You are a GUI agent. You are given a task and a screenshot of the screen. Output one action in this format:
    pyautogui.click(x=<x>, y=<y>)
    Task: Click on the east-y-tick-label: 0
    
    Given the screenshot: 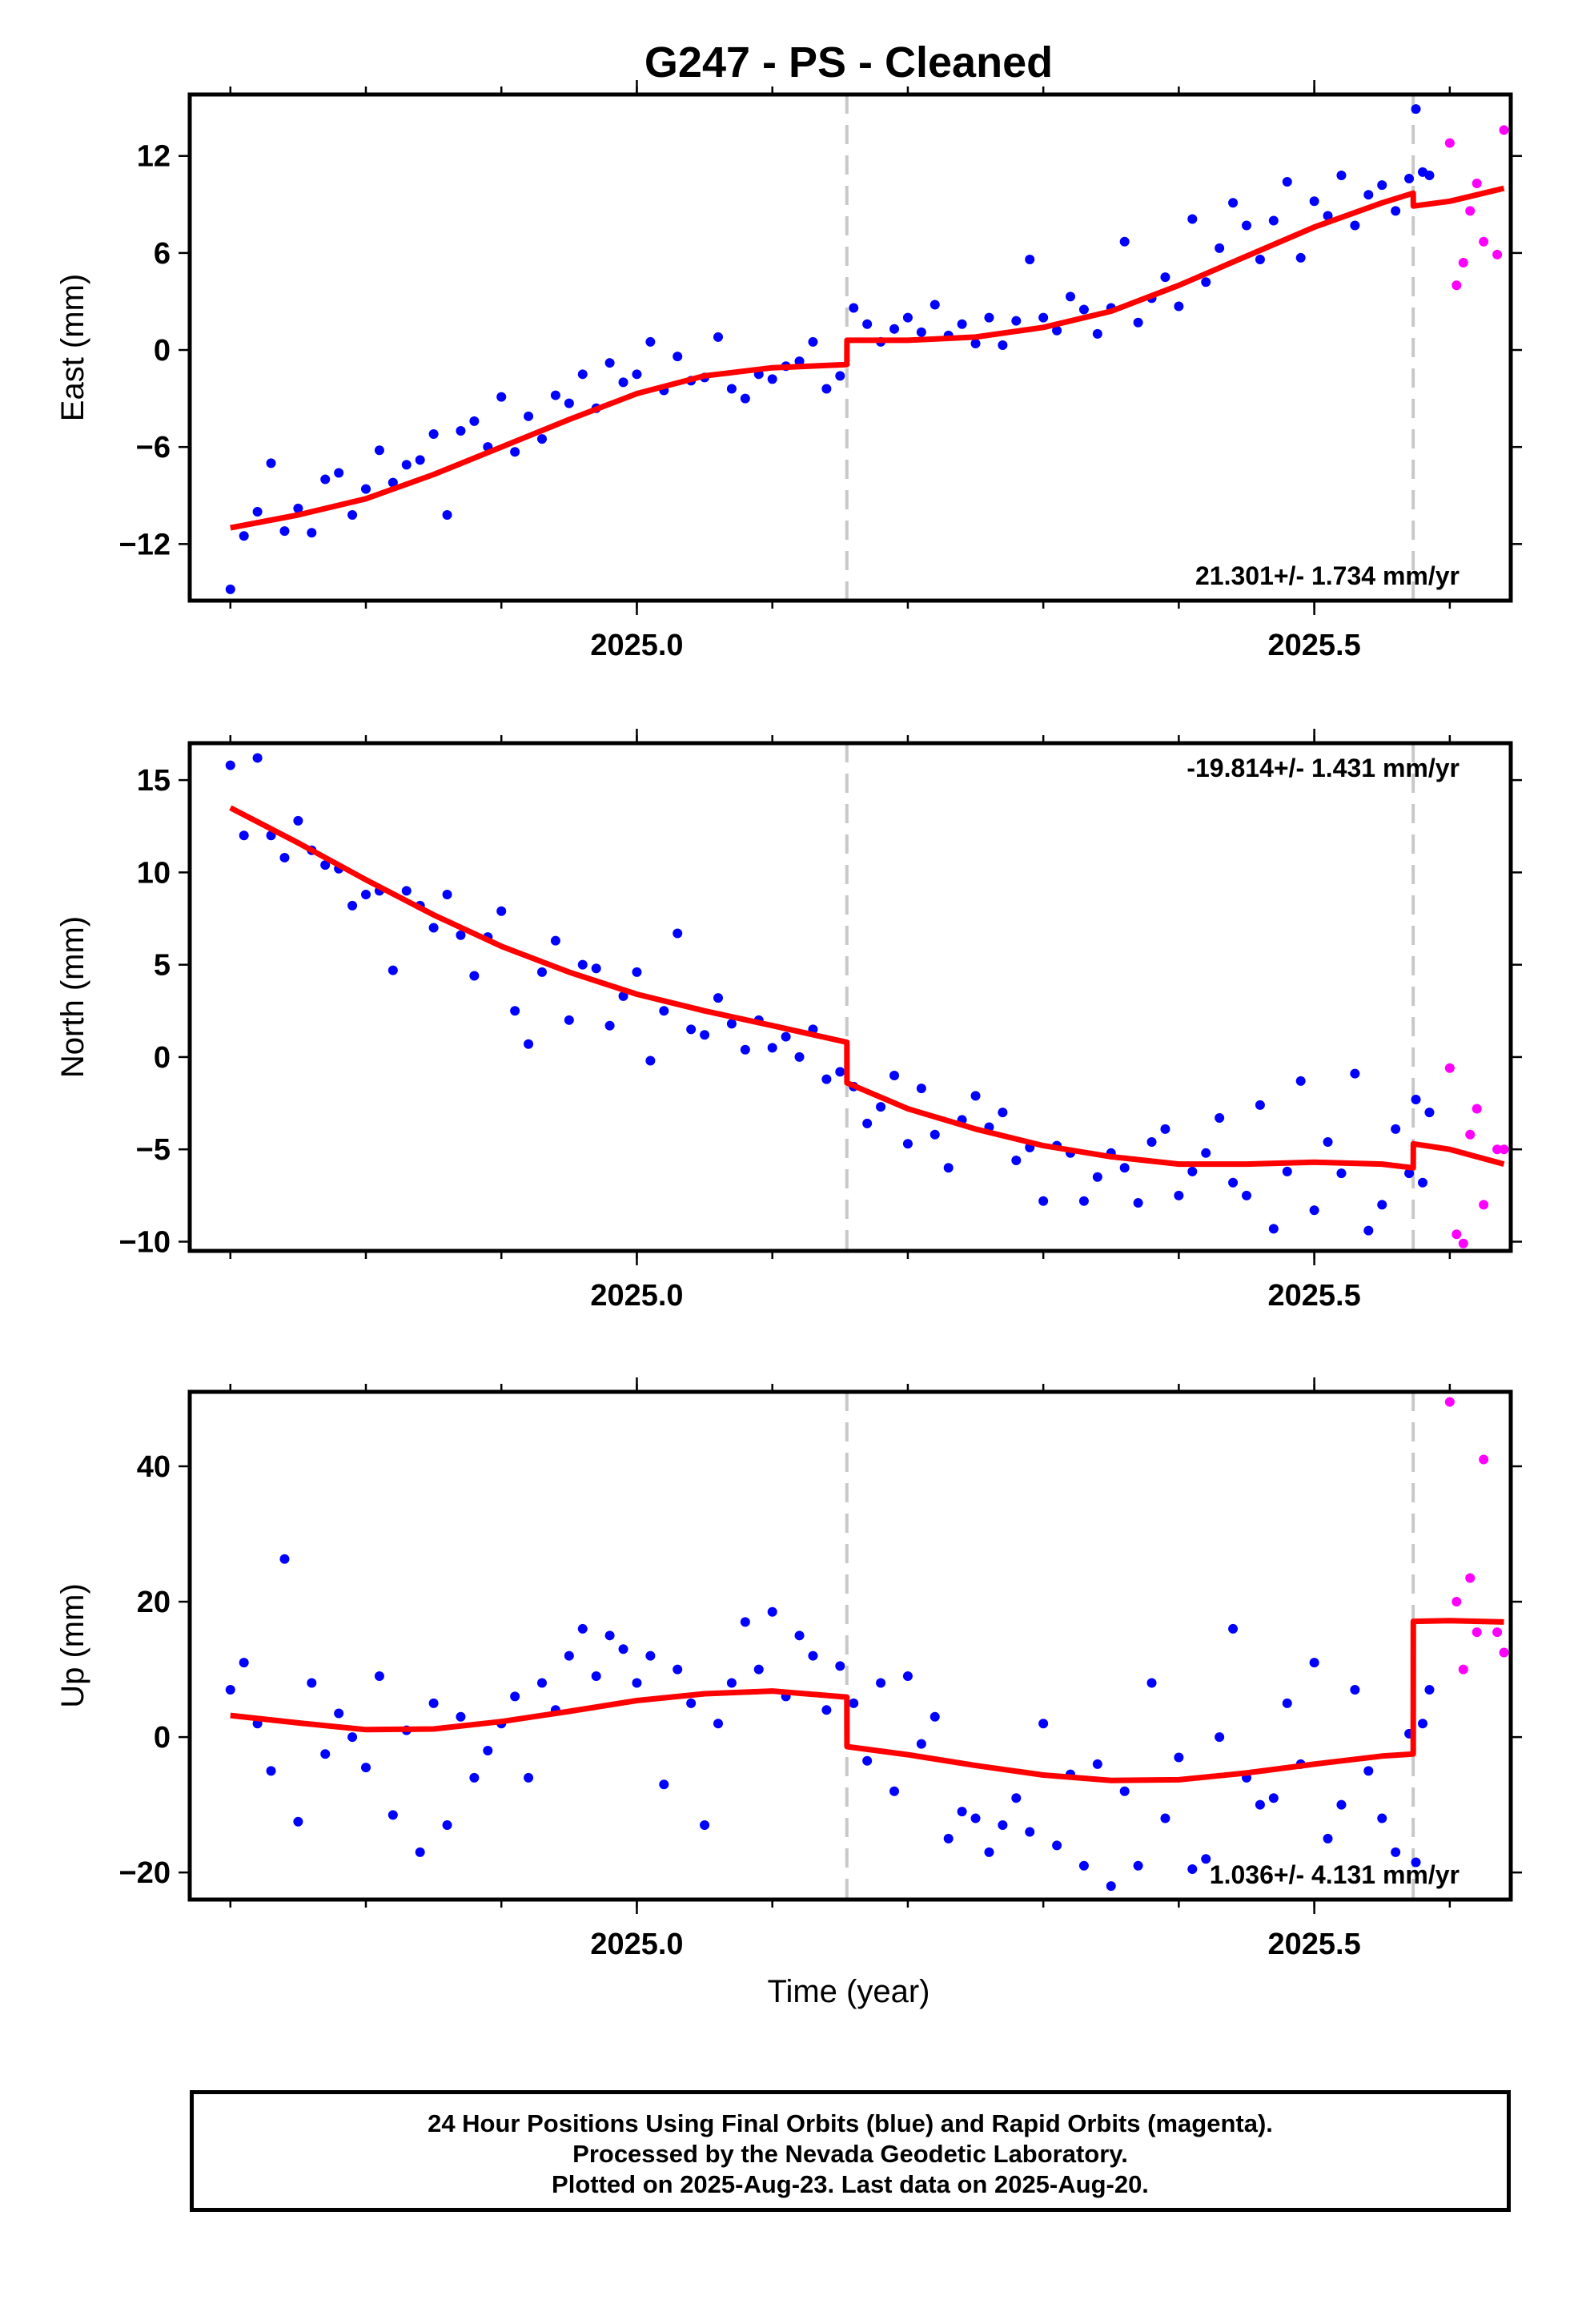 What is the action you would take?
    pyautogui.click(x=162, y=351)
    